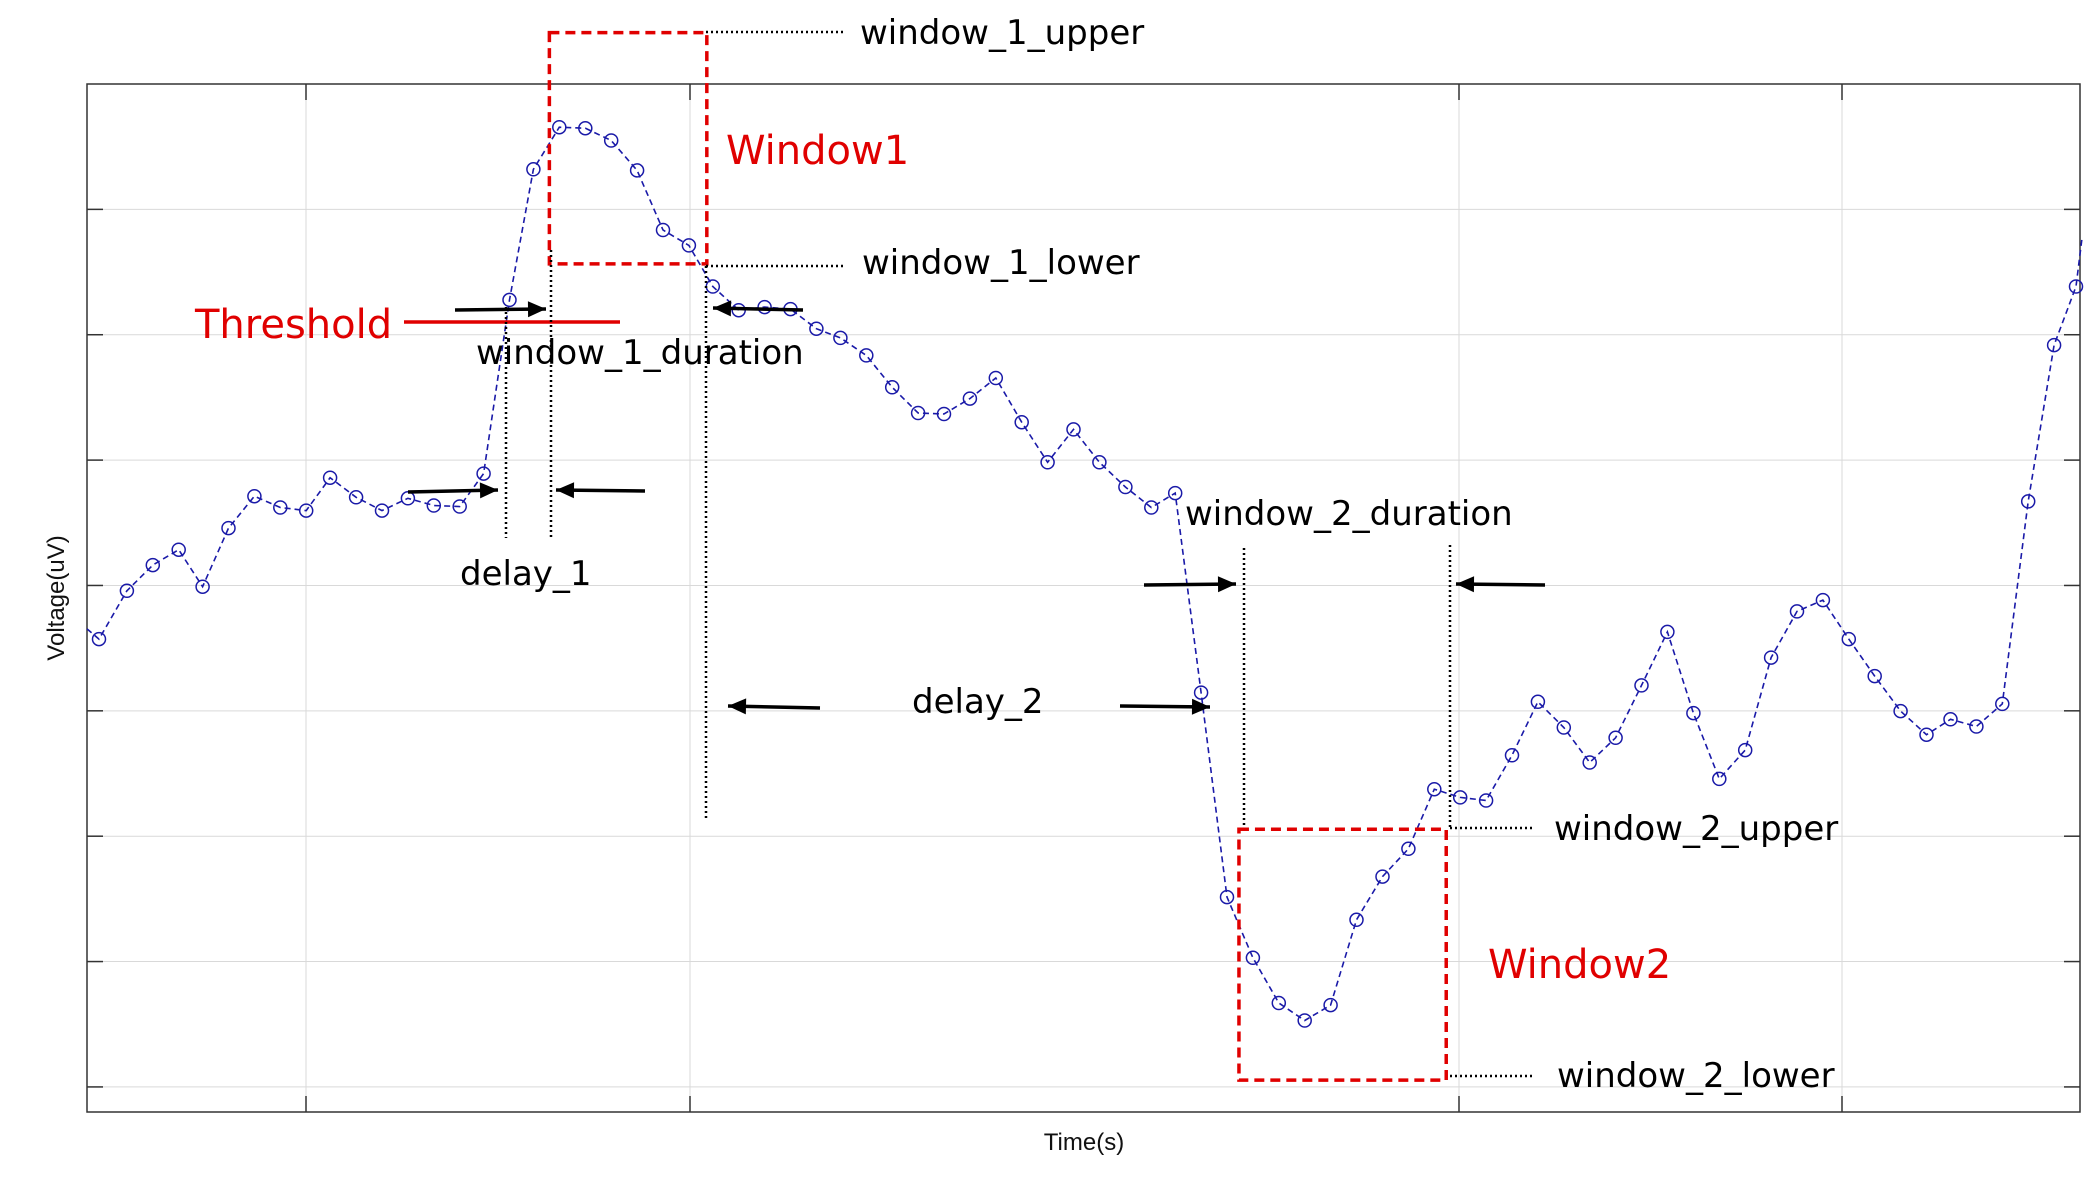 This screenshot has height=1195, width=2095. I want to click on window-2-duration-arrow-right, so click(1500, 584).